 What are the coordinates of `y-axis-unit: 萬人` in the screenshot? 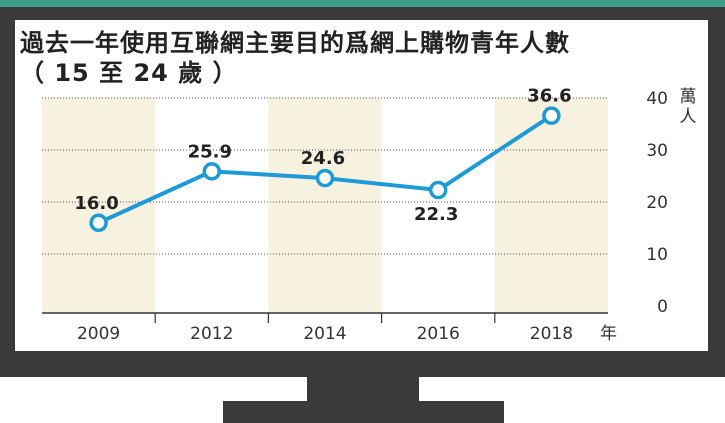 It's located at (688, 107).